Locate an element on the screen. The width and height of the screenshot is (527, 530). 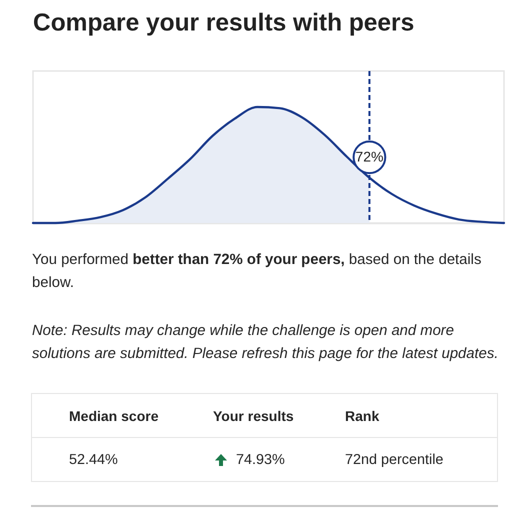
results-table: Median score Your results Rank 52.44% 74.93% 72nd percentile is located at coordinates (264, 437).